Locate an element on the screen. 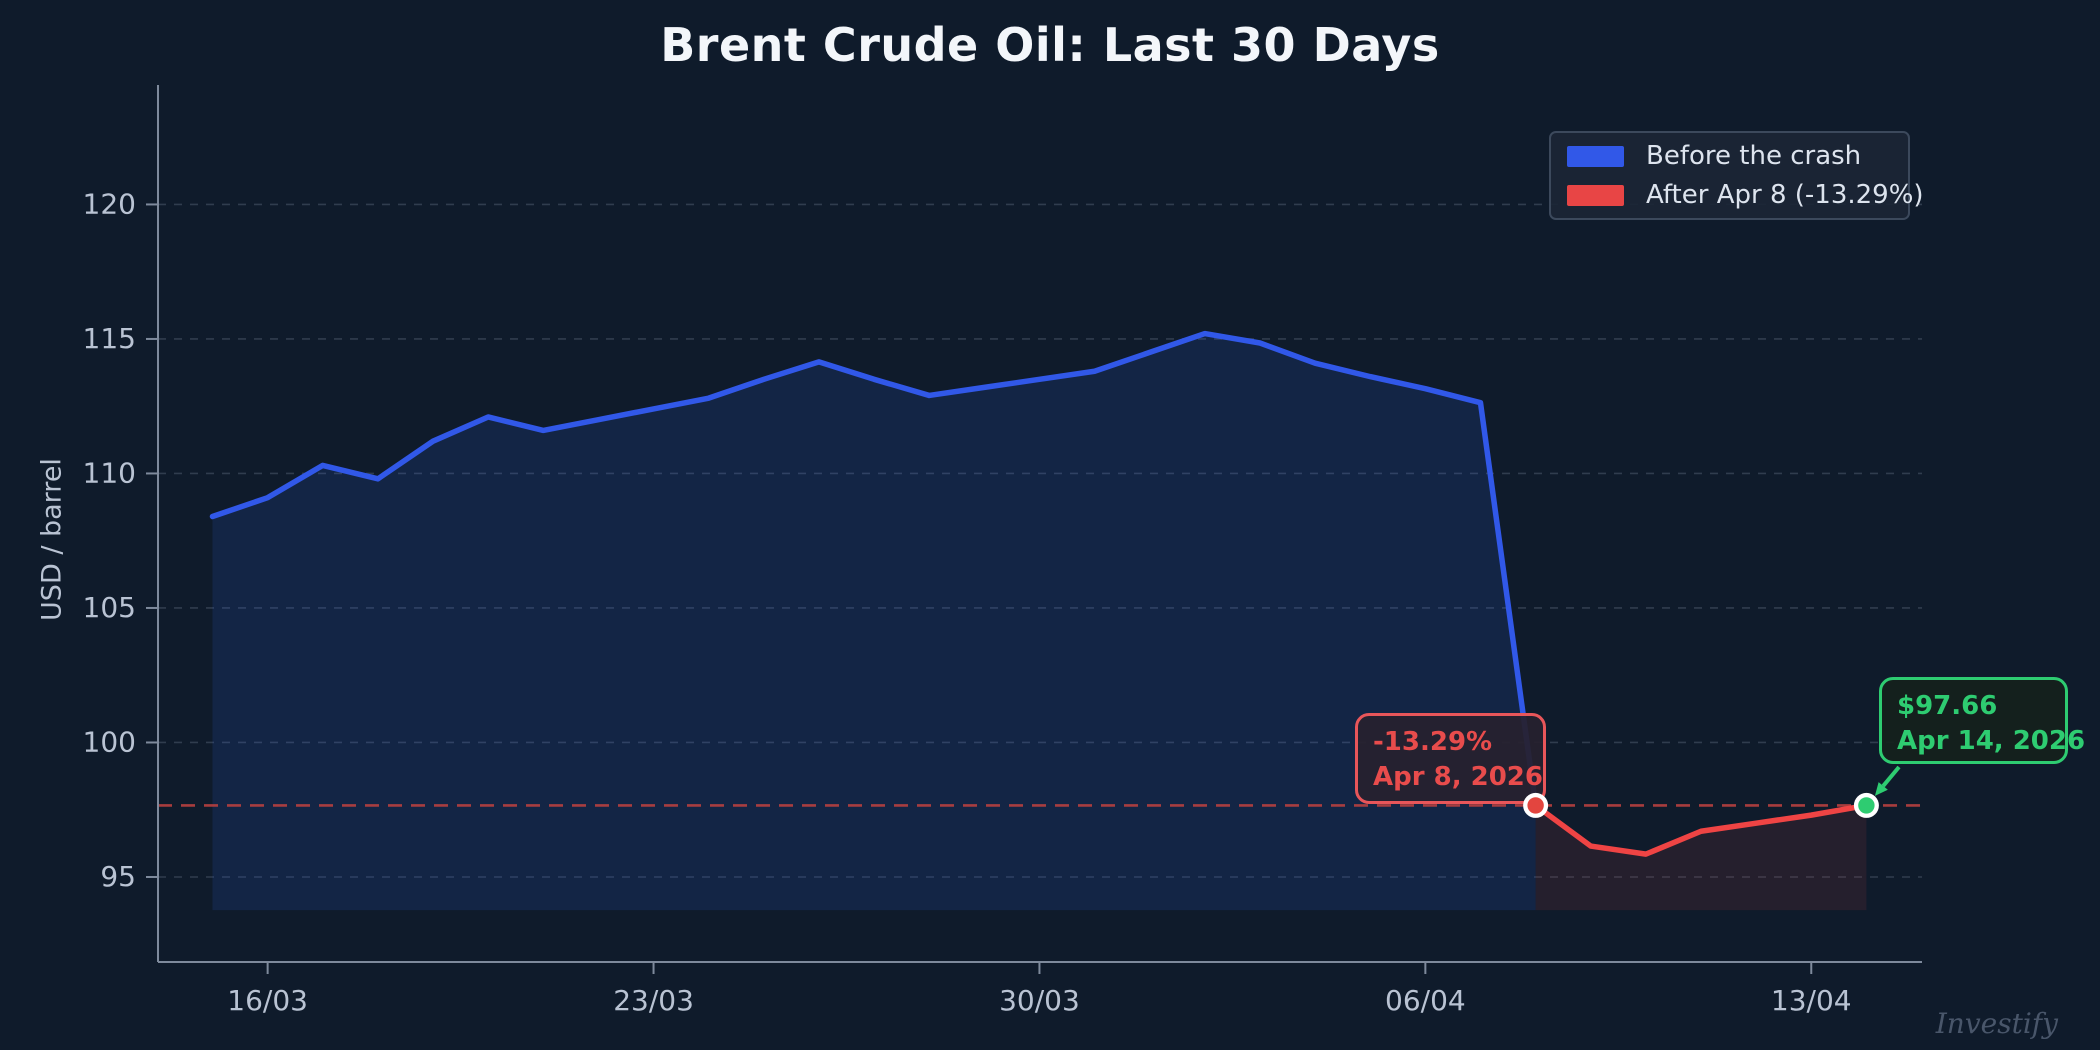  legend: Before the crash After Apr 8 (-13.29%) is located at coordinates (1736, 175).